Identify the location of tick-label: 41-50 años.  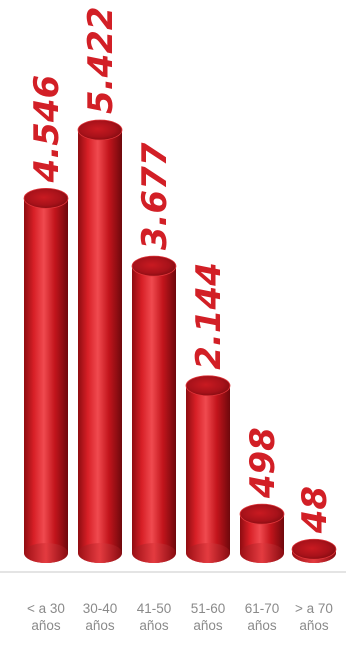
(154, 617).